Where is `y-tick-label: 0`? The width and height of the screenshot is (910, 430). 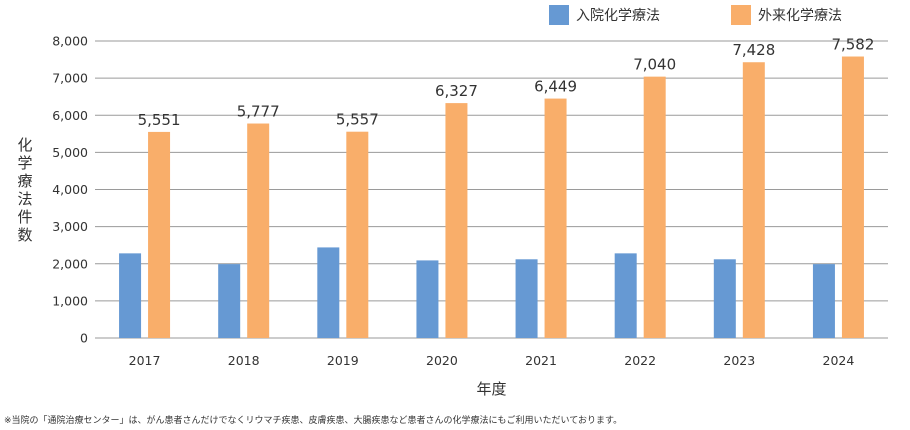
y-tick-label: 0 is located at coordinates (84, 338).